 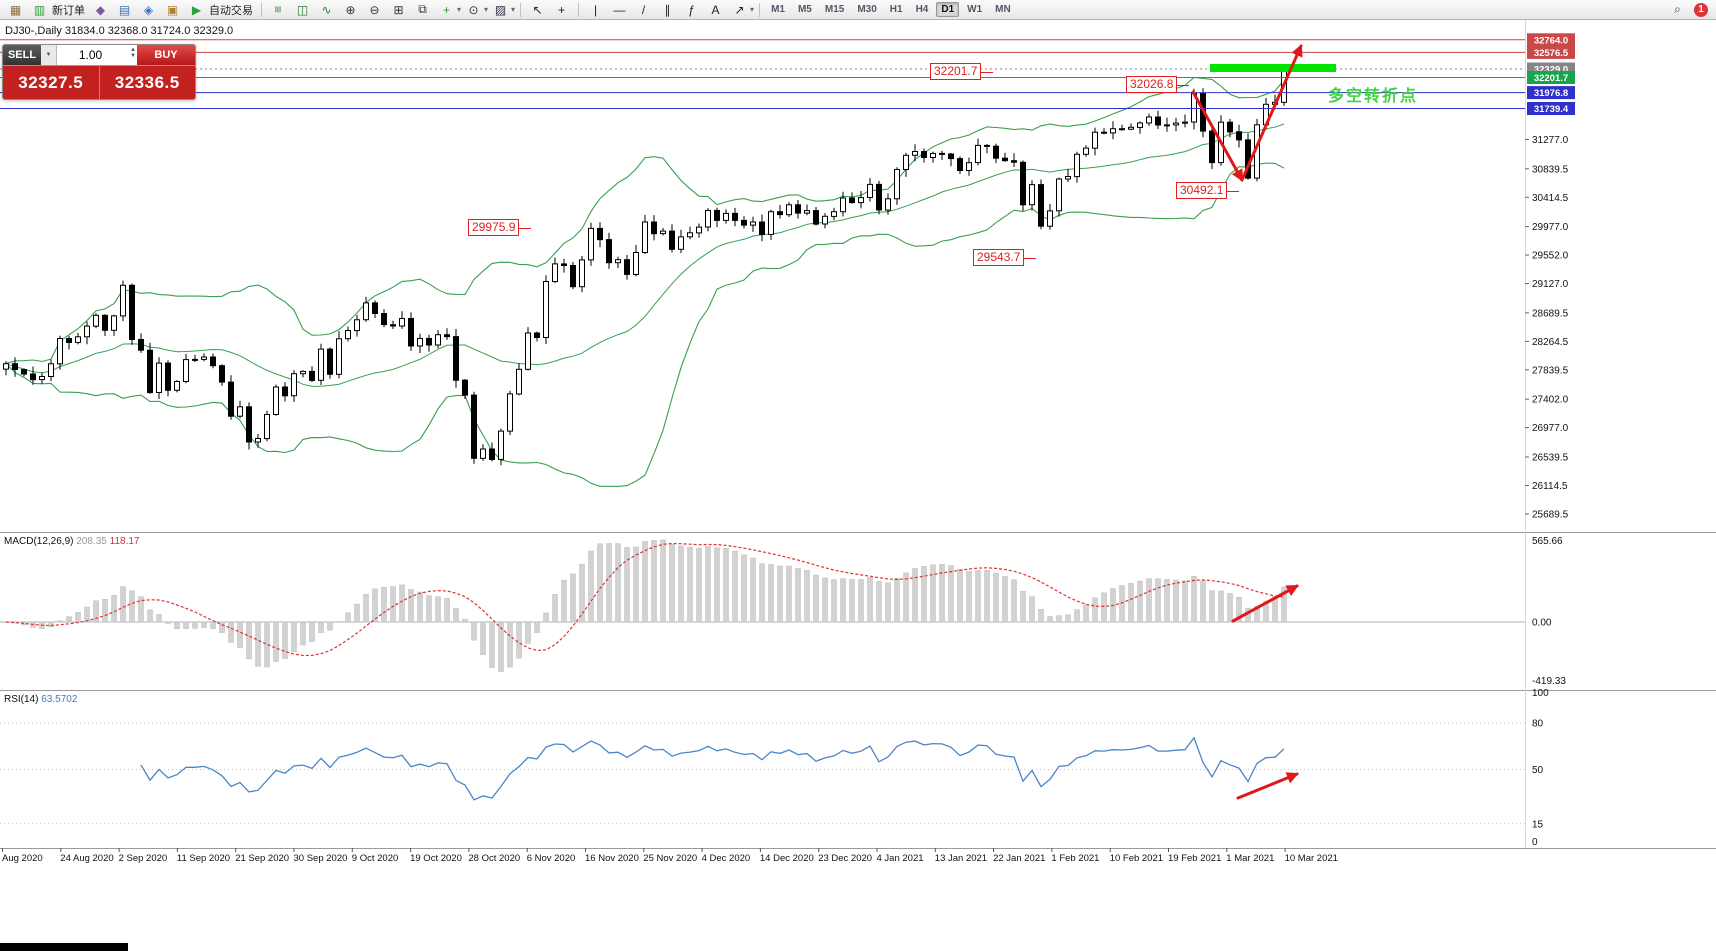 I want to click on svg-text: 26114.5, so click(x=1550, y=486).